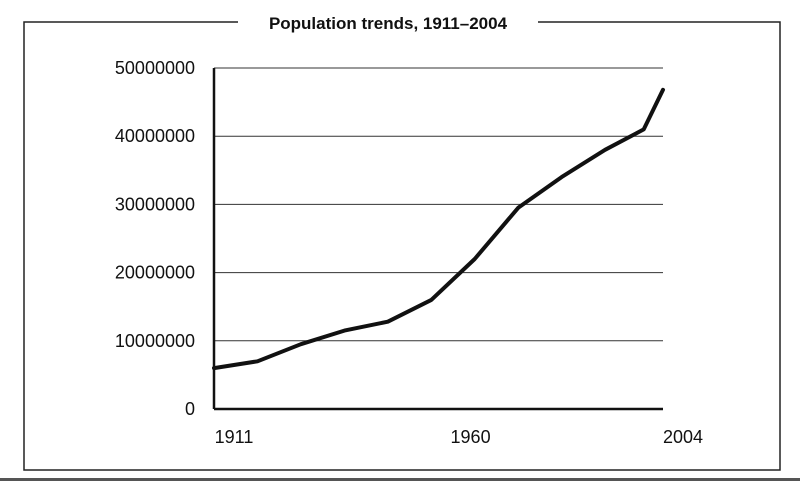  I want to click on chart-title: Population trends, 1911–2004, so click(388, 23).